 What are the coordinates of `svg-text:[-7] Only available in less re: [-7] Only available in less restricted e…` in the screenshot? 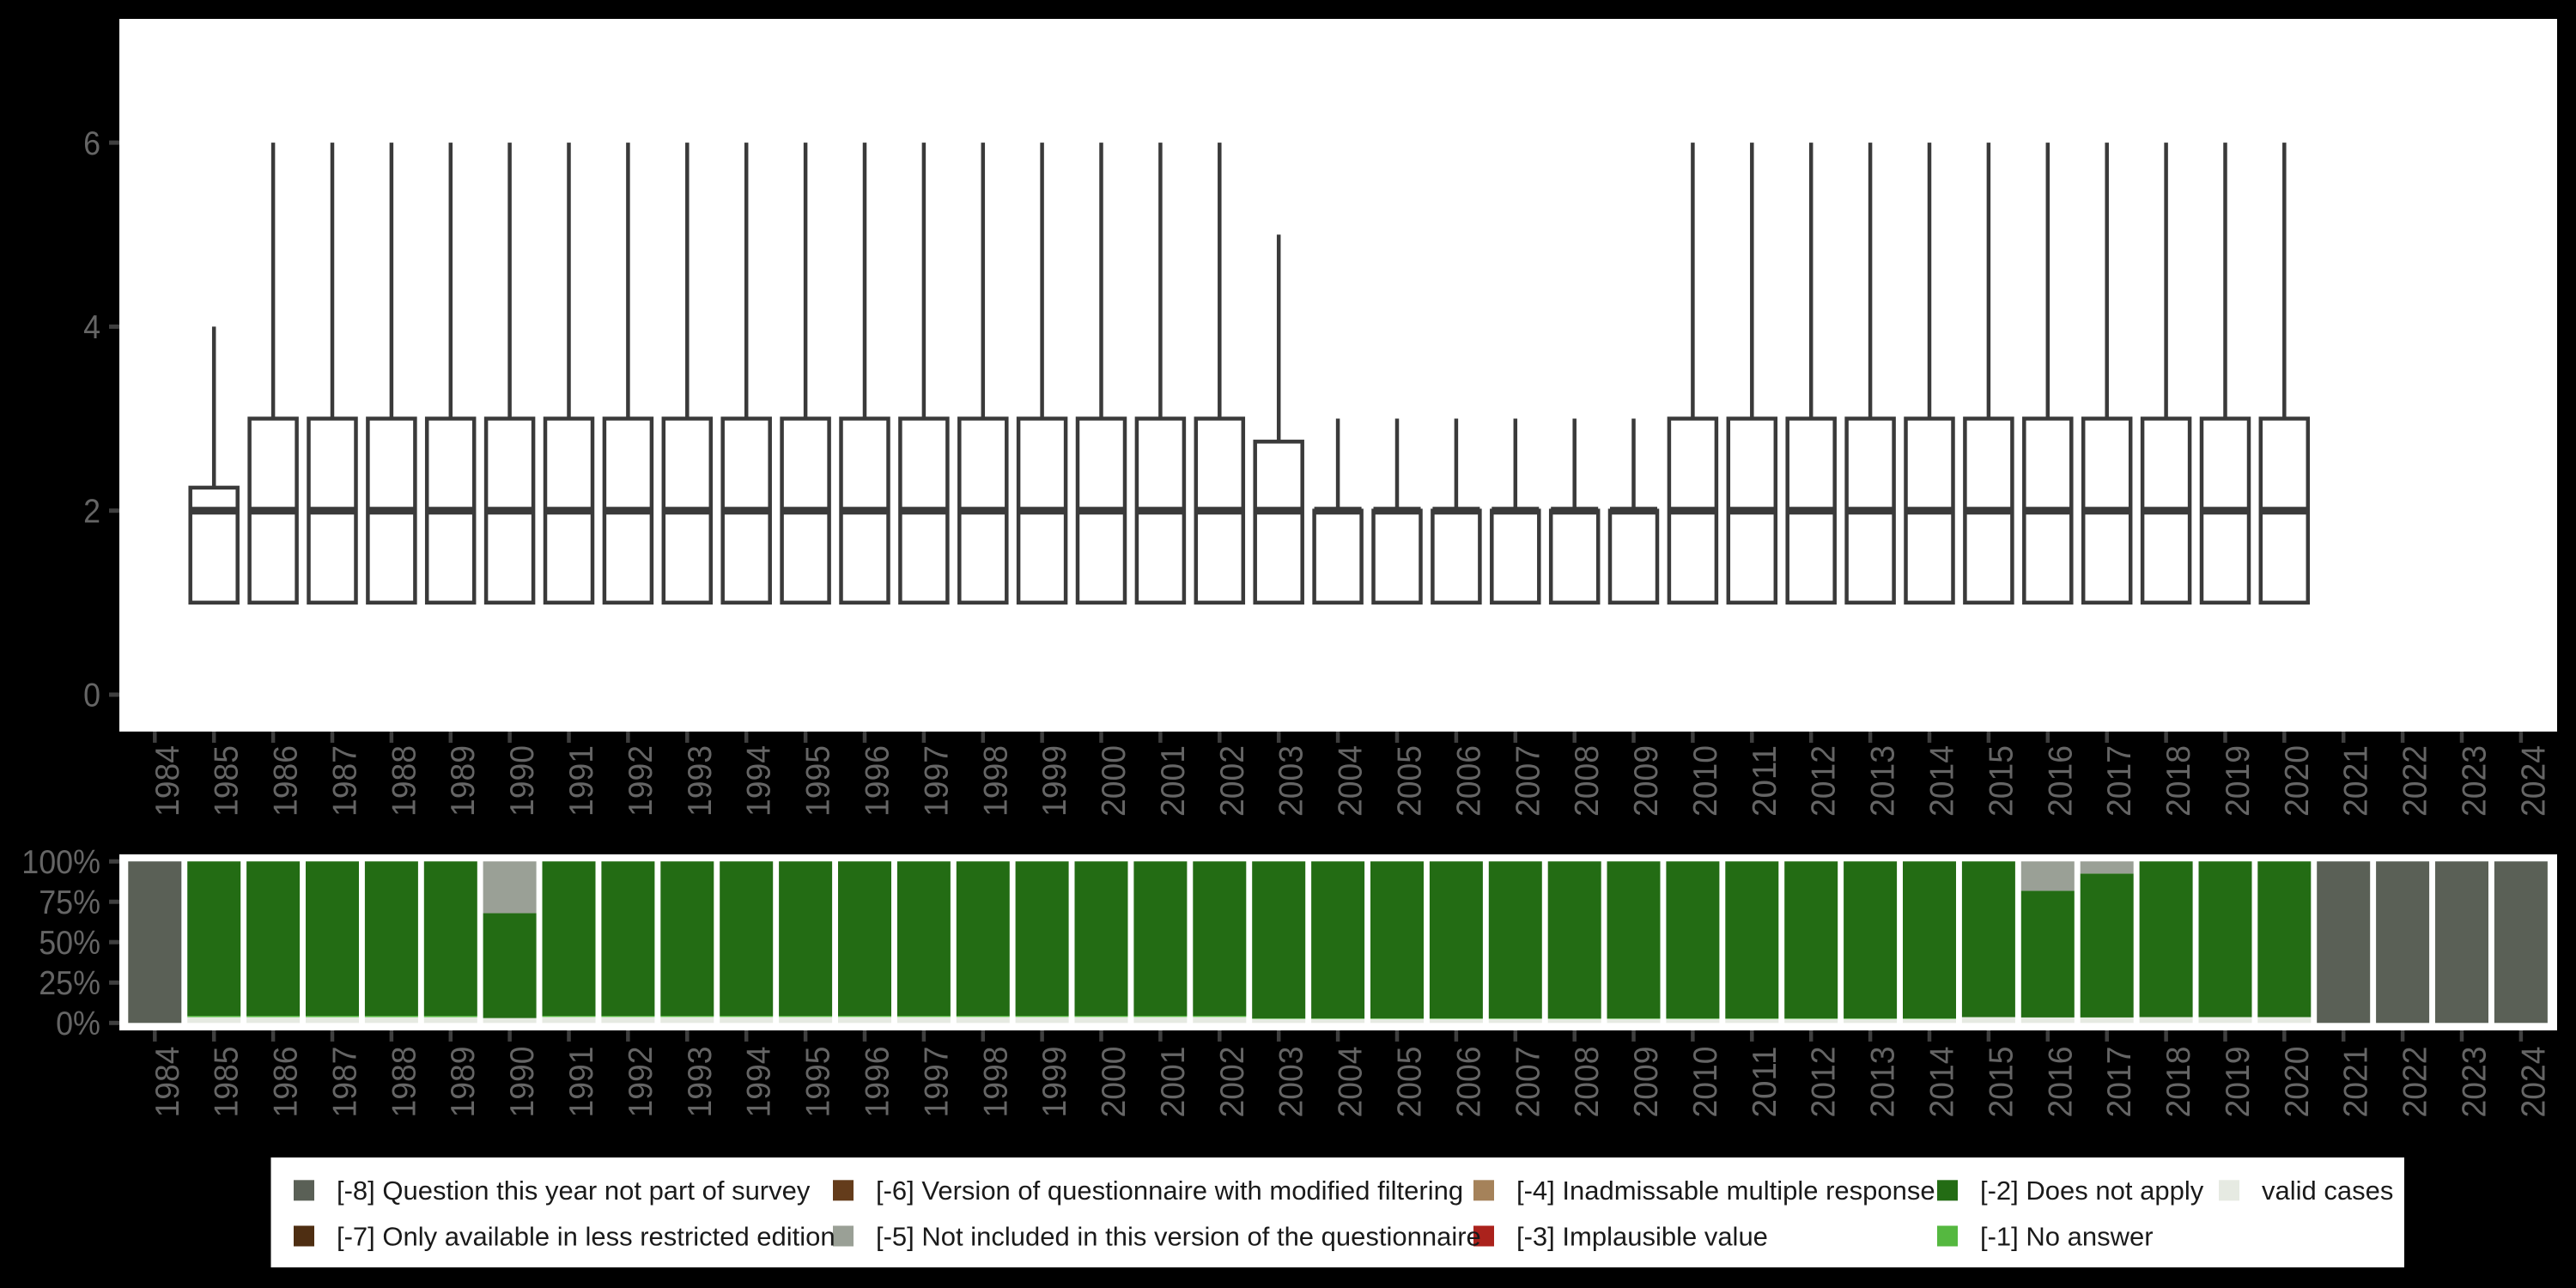 It's located at (586, 1236).